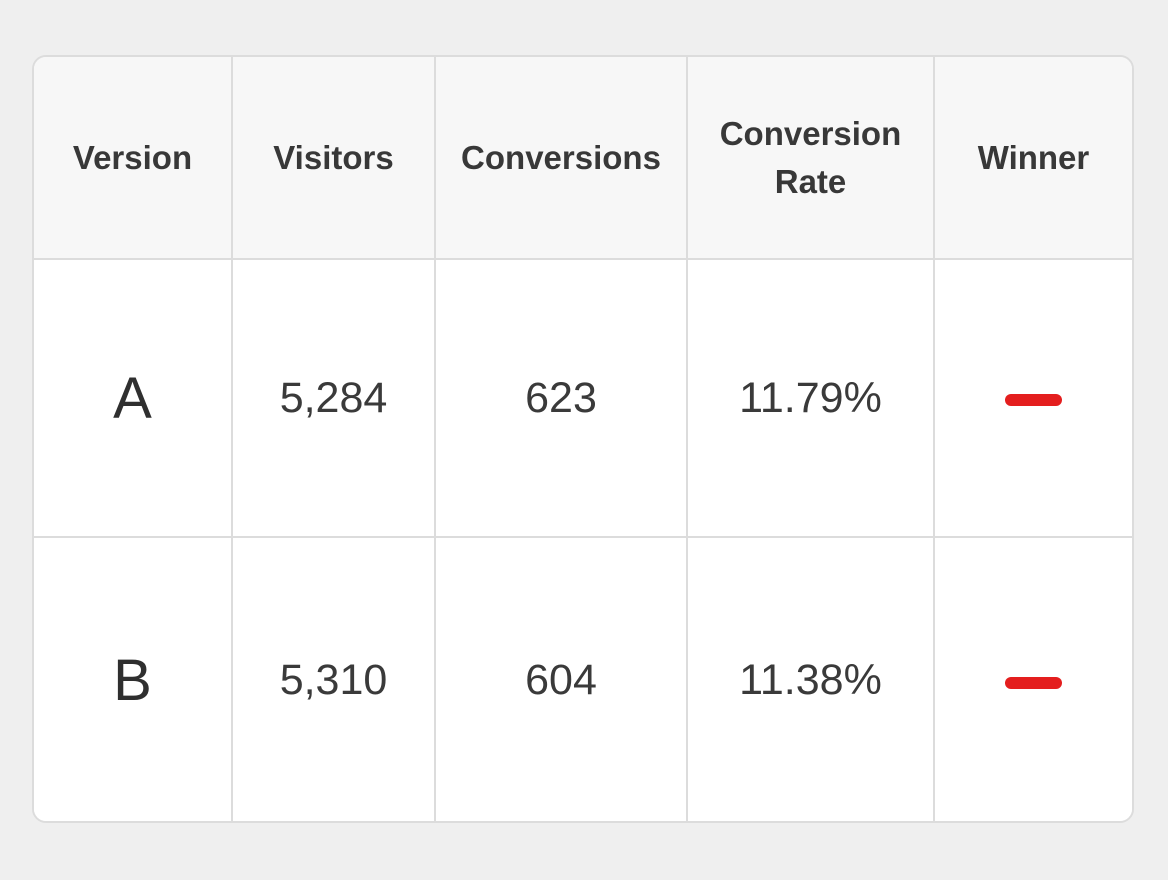  Describe the element at coordinates (333, 398) in the screenshot. I see `visitors-cell: 5,284` at that location.